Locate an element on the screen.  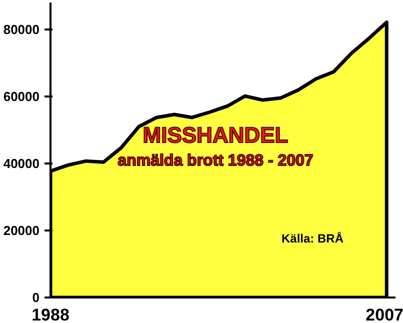
y-tick-label: 60000 is located at coordinates (21, 96).